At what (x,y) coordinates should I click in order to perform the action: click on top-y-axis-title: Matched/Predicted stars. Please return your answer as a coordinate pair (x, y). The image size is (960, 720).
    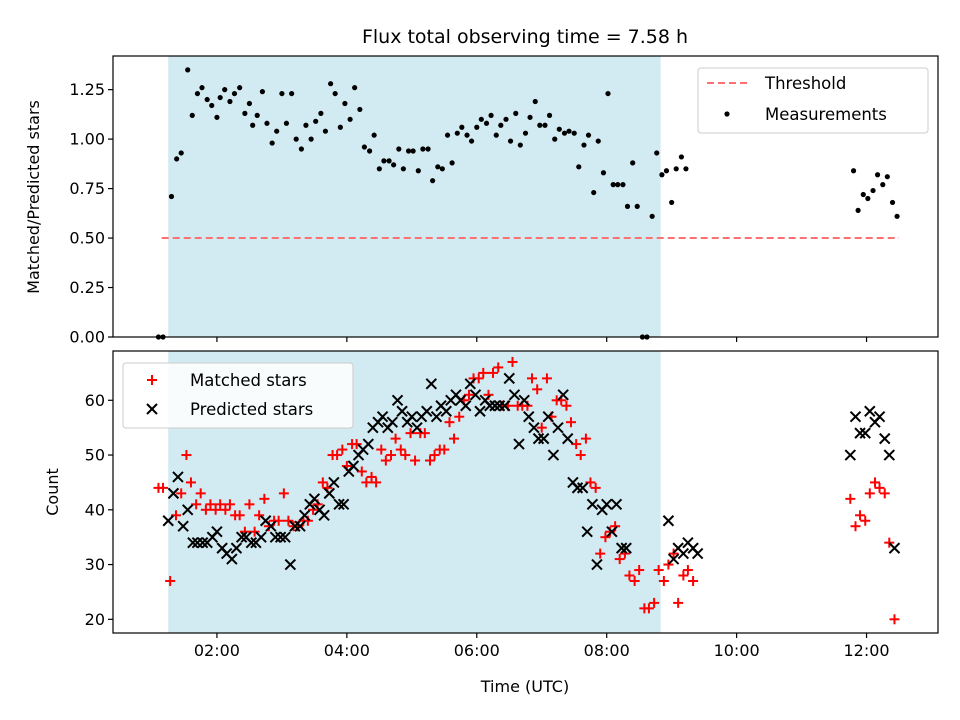
    Looking at the image, I should click on (33, 197).